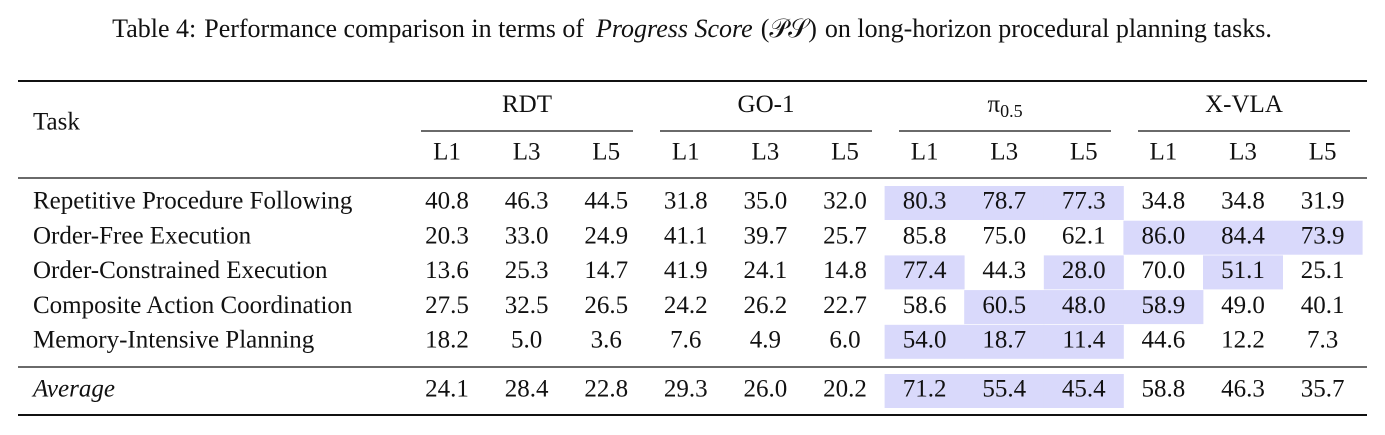  What do you see at coordinates (766, 305) in the screenshot?
I see `cell: 26.2` at bounding box center [766, 305].